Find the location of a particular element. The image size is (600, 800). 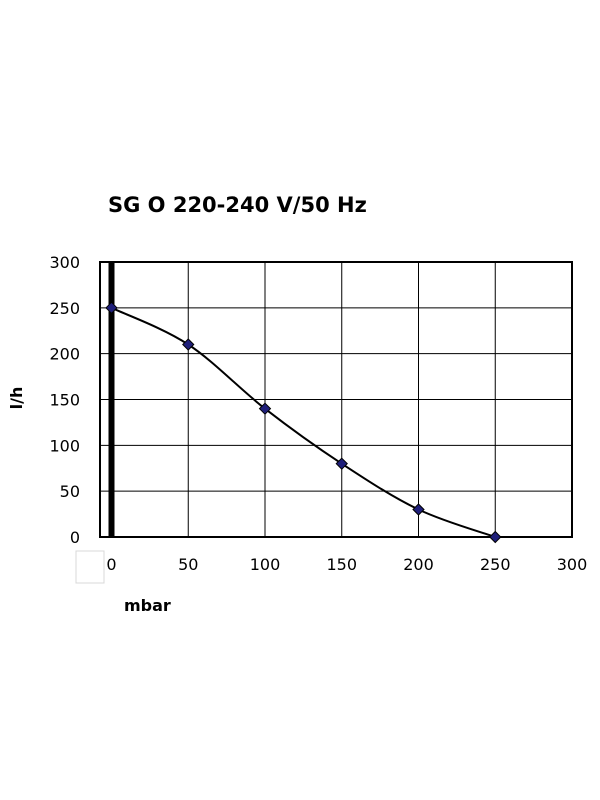

y-tick-label-3: 150 is located at coordinates (64, 400).